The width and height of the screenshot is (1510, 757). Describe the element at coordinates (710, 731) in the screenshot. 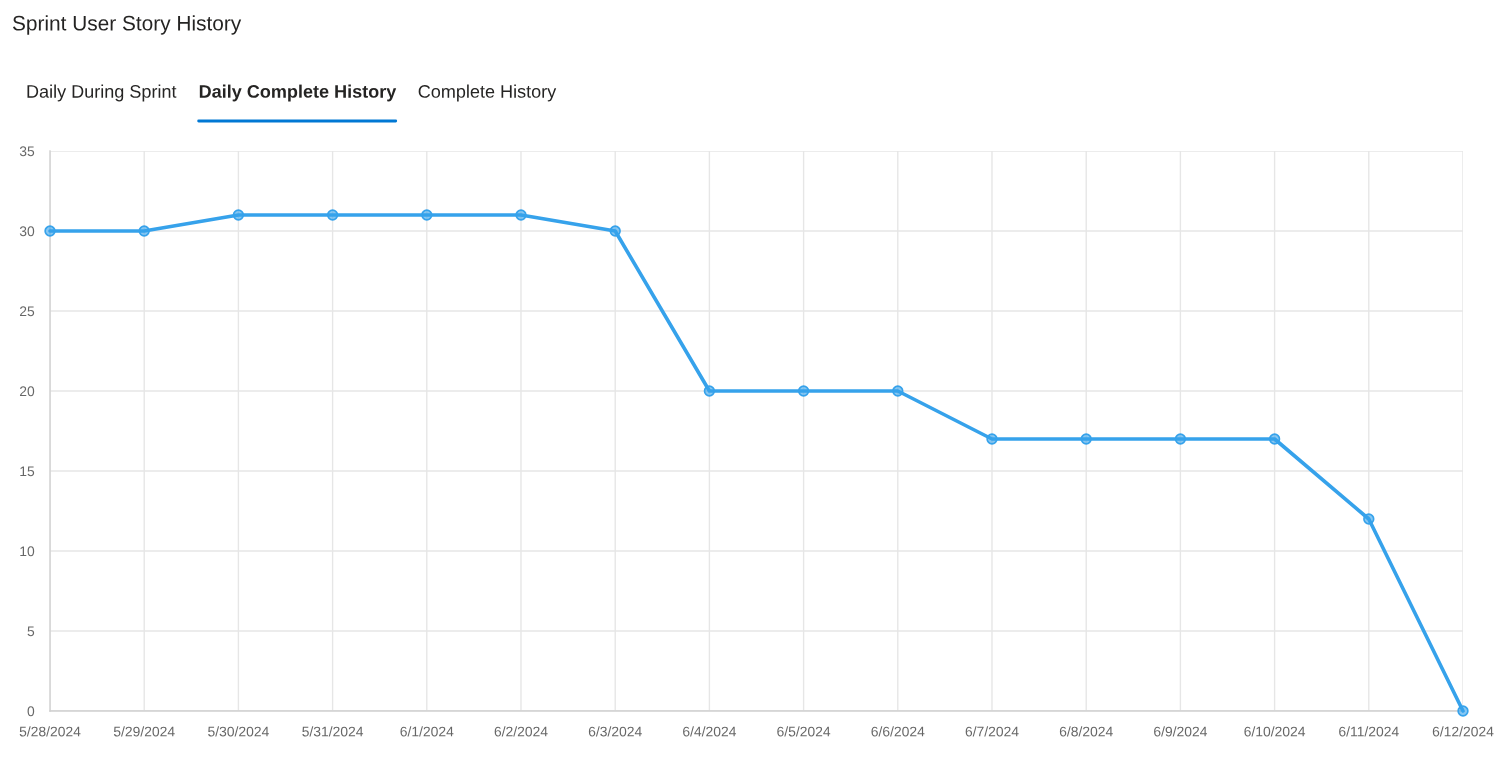

I see `x-tick-label: 6/4/2024` at that location.